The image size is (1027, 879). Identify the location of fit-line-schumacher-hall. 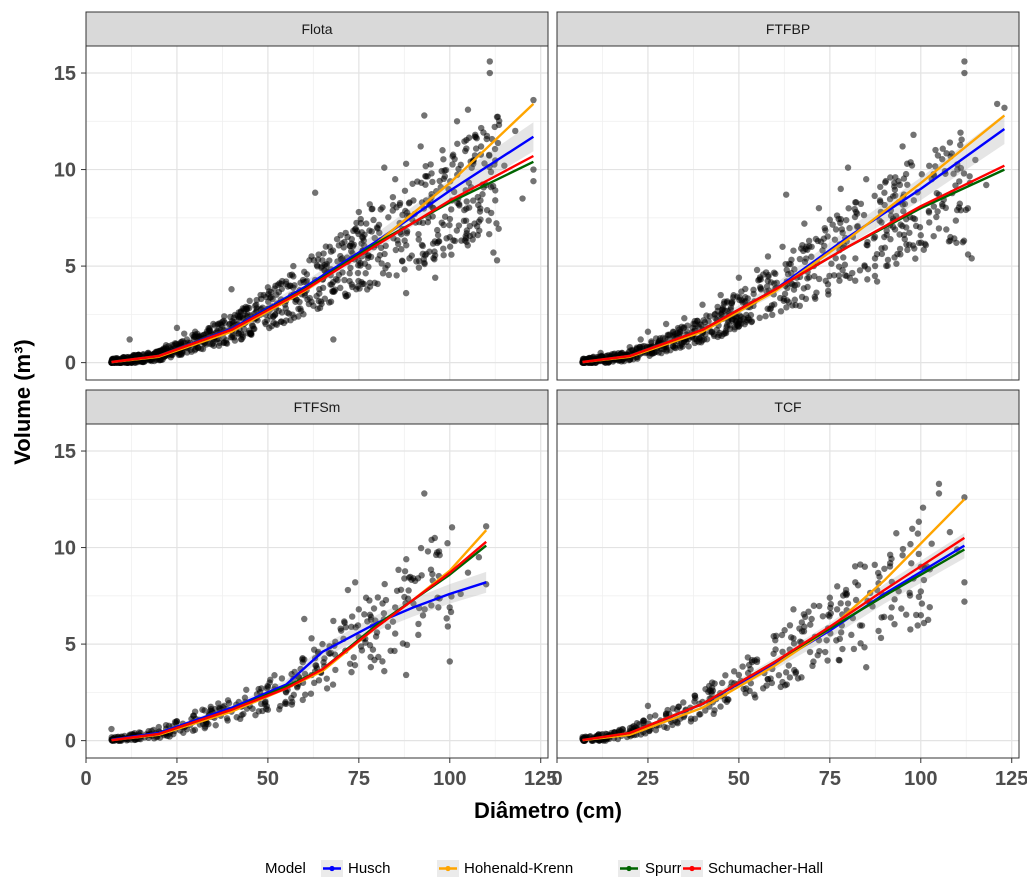
(774, 639).